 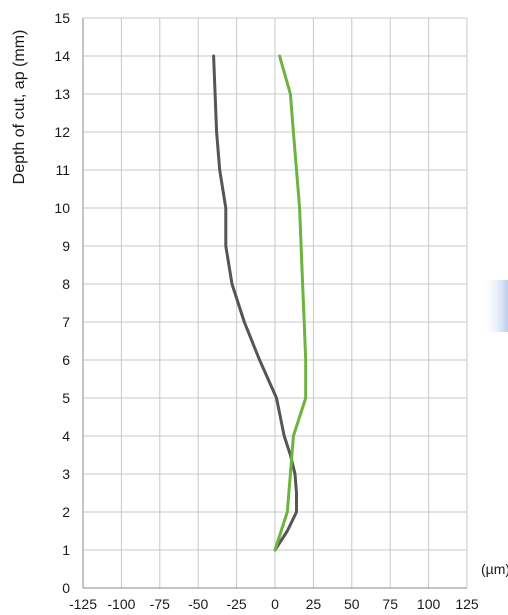 I want to click on x-tick-label: 125, so click(x=467, y=604).